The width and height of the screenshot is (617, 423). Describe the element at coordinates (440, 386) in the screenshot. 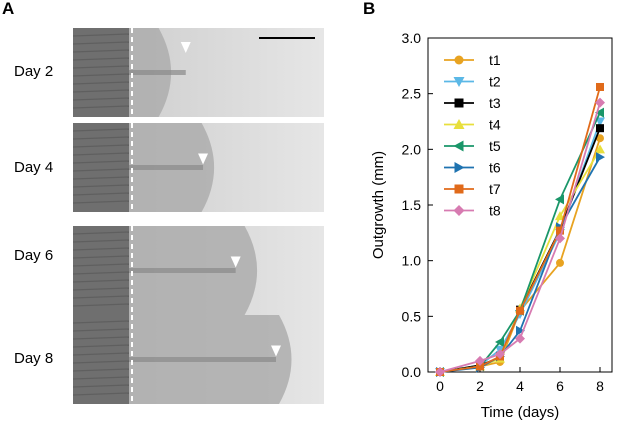

I see `x-tick-label: 0` at that location.